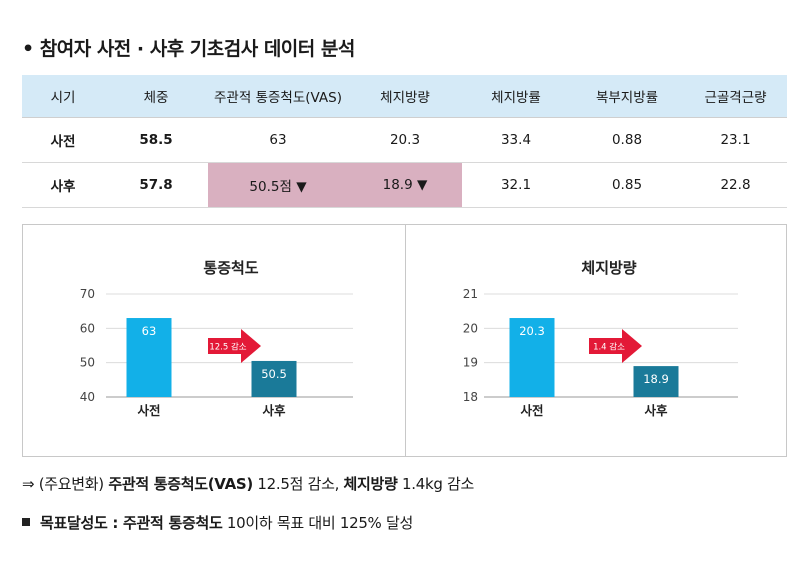  What do you see at coordinates (656, 379) in the screenshot?
I see `data-label: 18.9` at bounding box center [656, 379].